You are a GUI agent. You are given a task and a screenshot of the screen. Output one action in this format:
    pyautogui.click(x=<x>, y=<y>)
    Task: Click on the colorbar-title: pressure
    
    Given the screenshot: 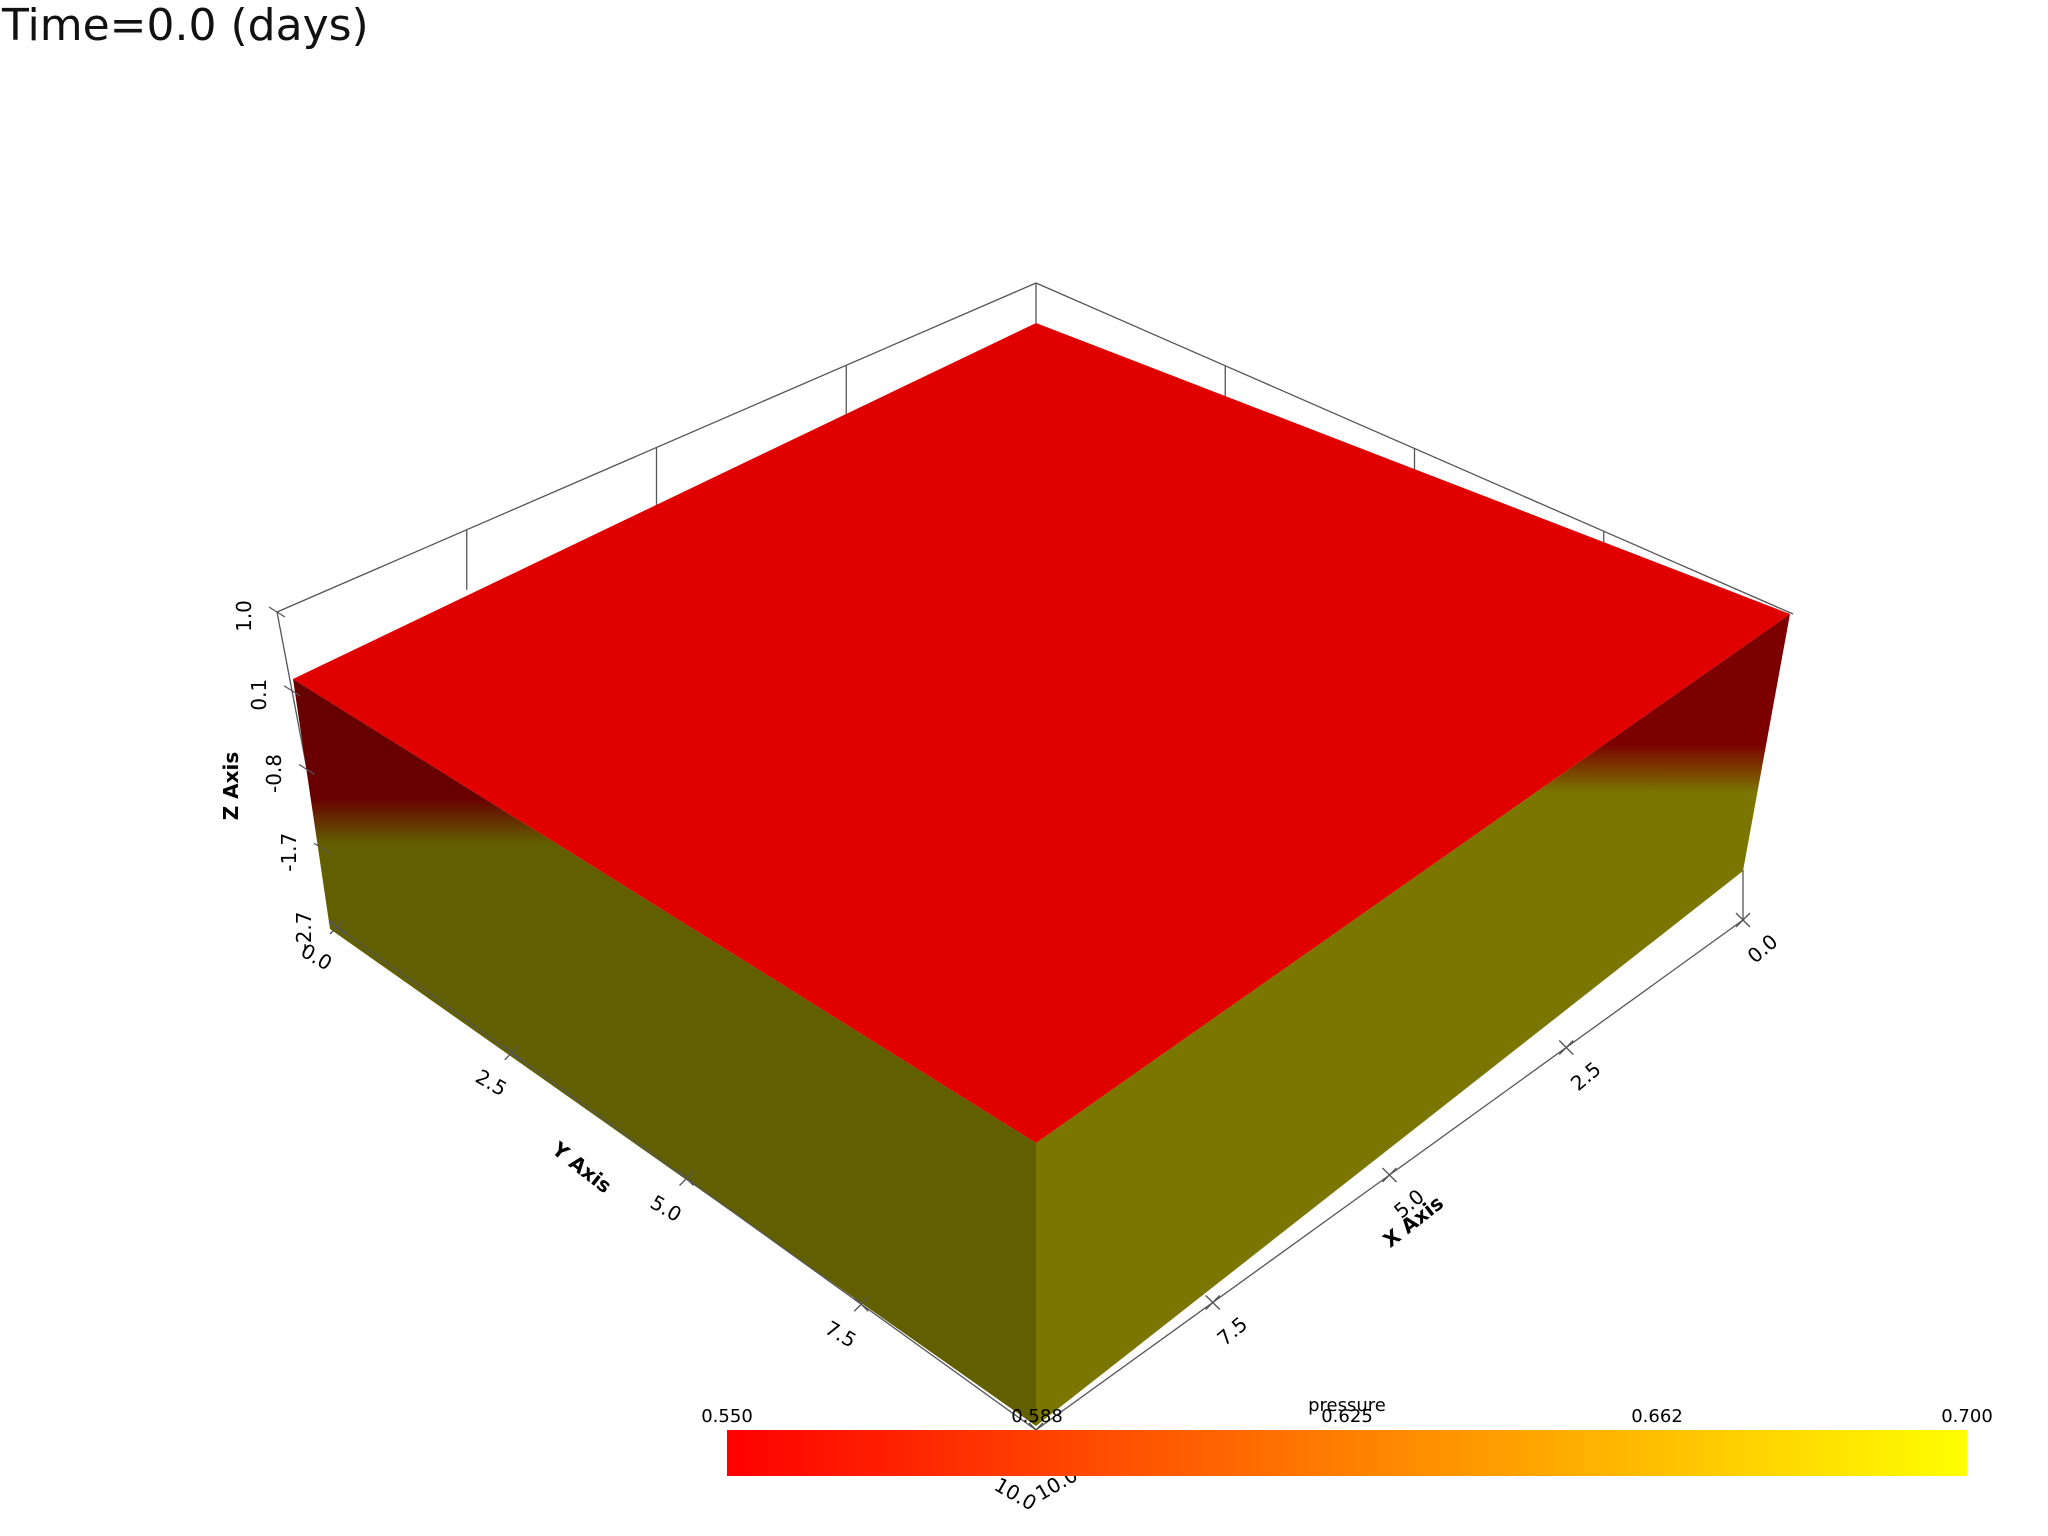 What is the action you would take?
    pyautogui.click(x=1347, y=1405)
    